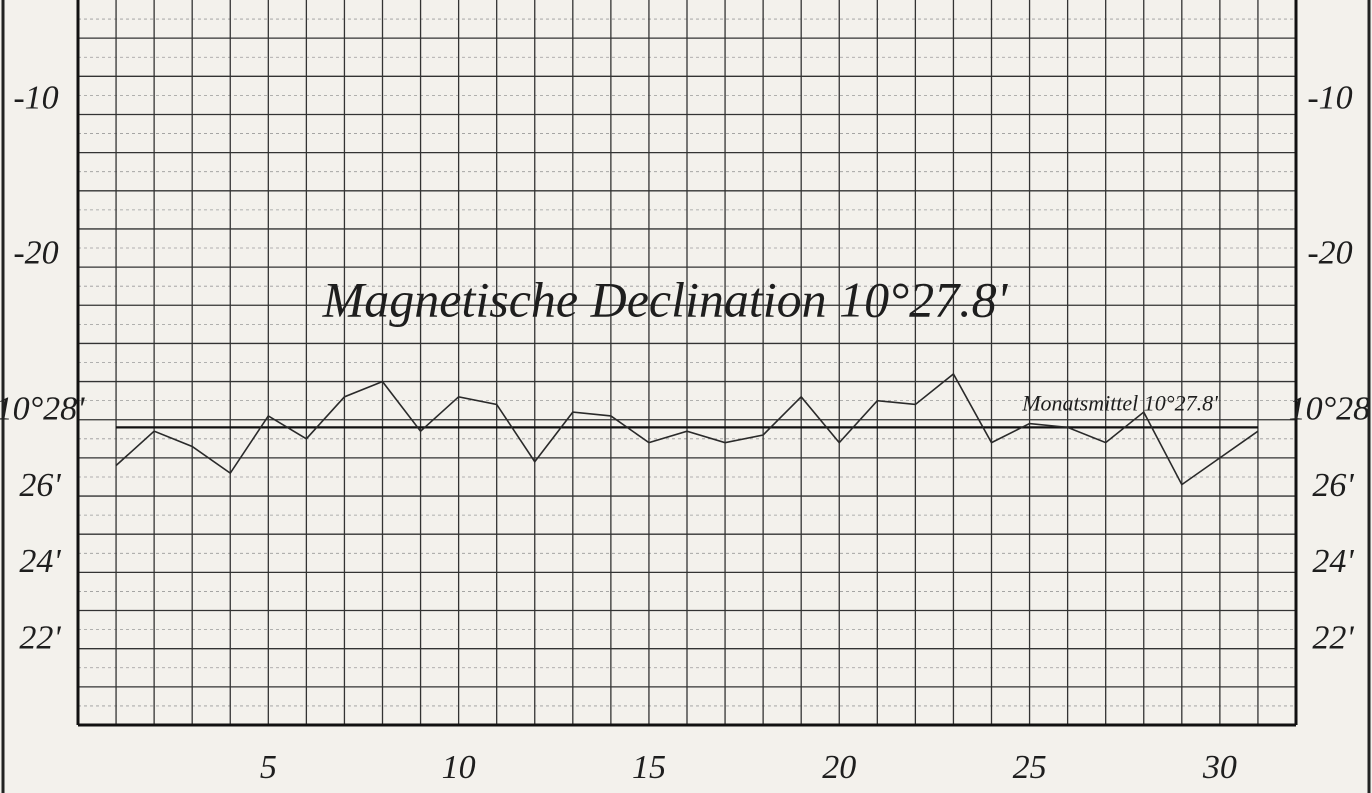 This screenshot has width=1372, height=793. I want to click on x-tick-label: 30, so click(1219, 767).